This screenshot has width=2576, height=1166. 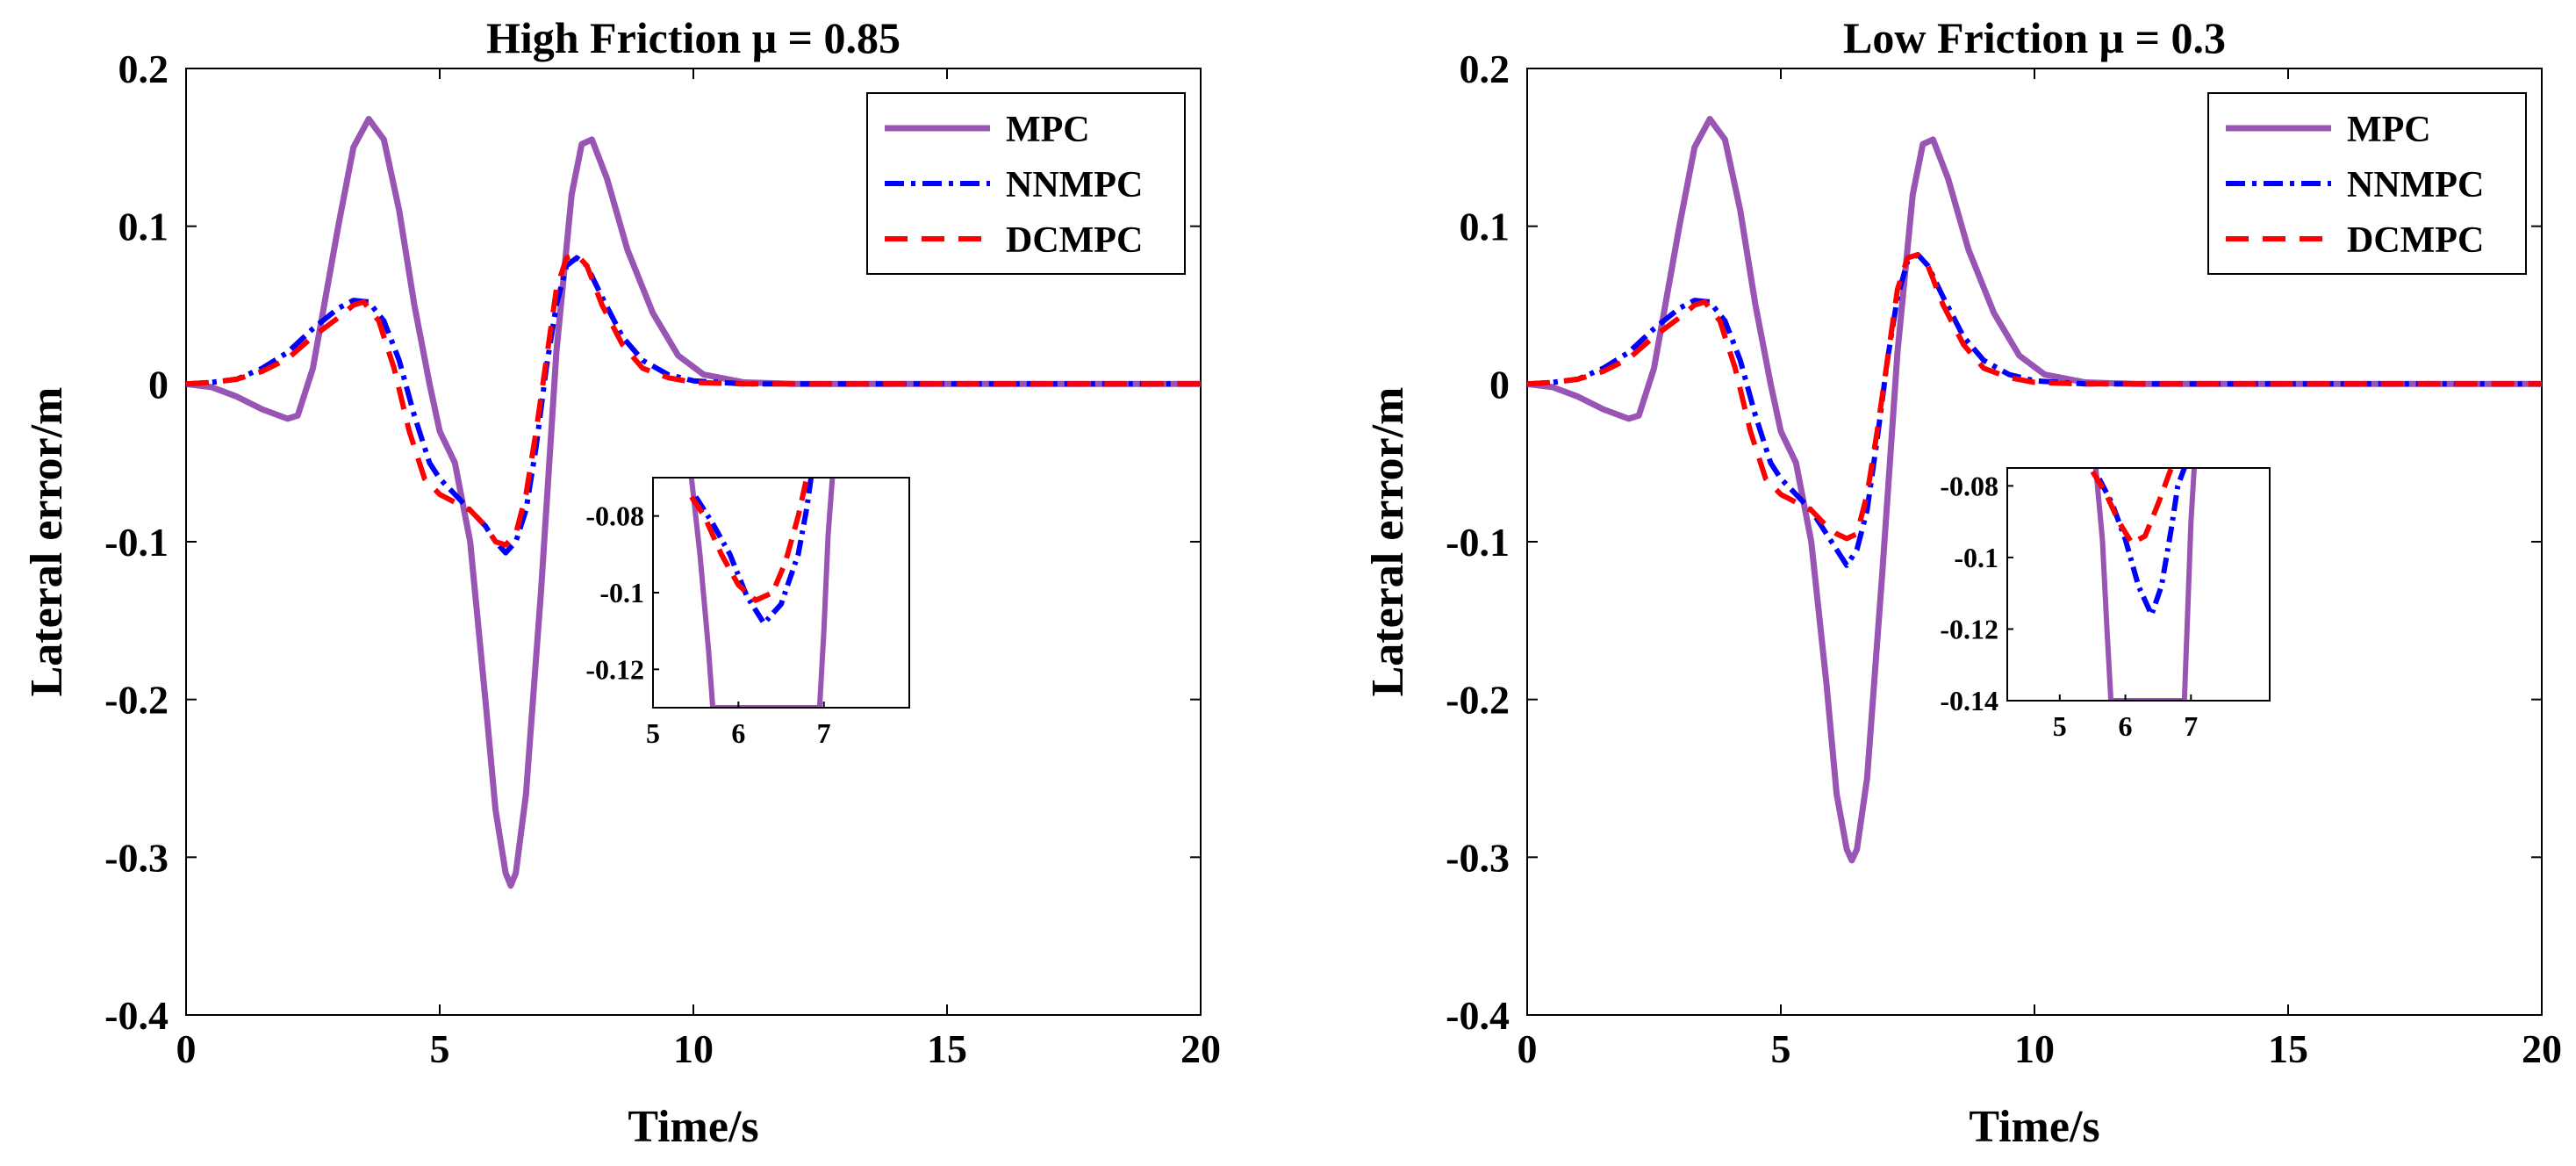 I want to click on chart-title: Low Friction μ = 0.3, so click(x=2034, y=37).